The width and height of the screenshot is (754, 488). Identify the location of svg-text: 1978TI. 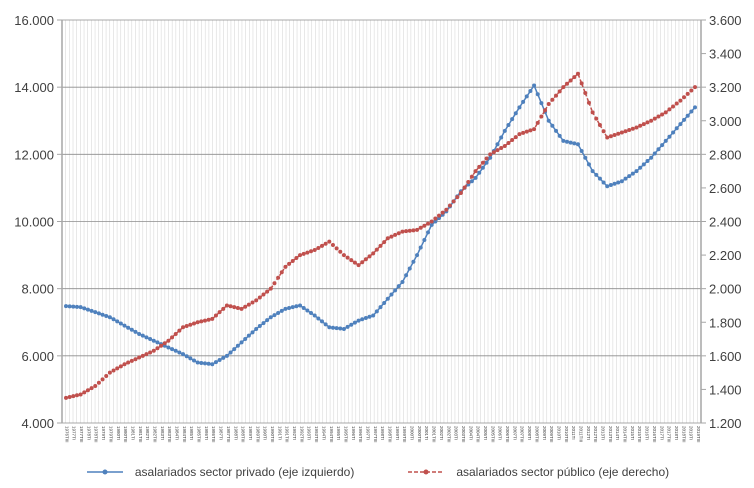
(88, 433).